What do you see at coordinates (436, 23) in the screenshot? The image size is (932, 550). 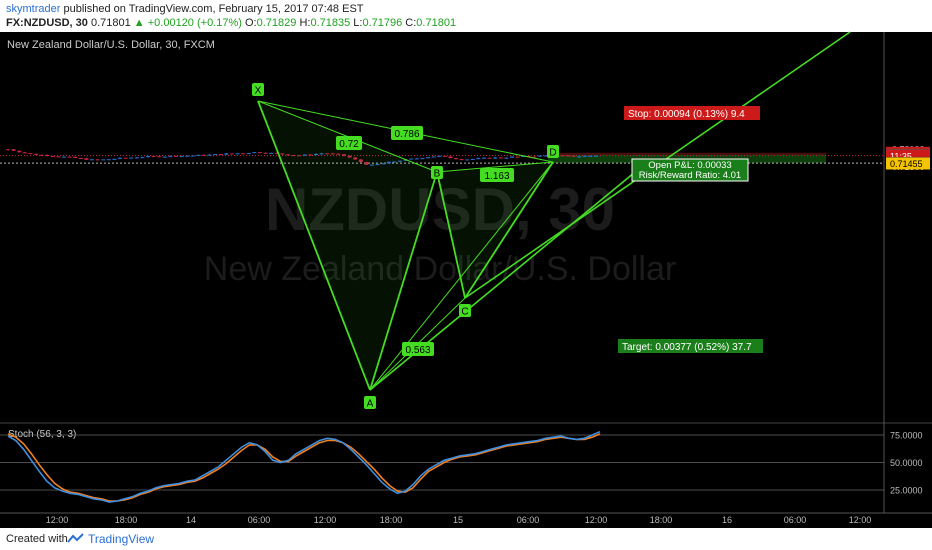 I see `close-value: 0.71801` at bounding box center [436, 23].